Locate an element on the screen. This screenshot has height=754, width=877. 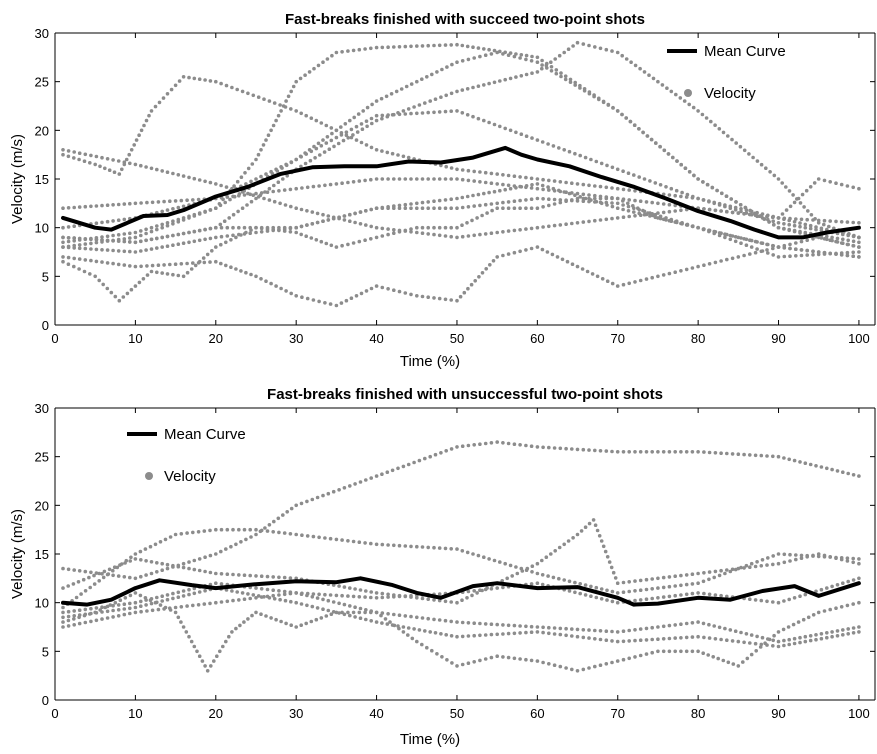
legend-mean-label: Mean Curve is located at coordinates (745, 51).